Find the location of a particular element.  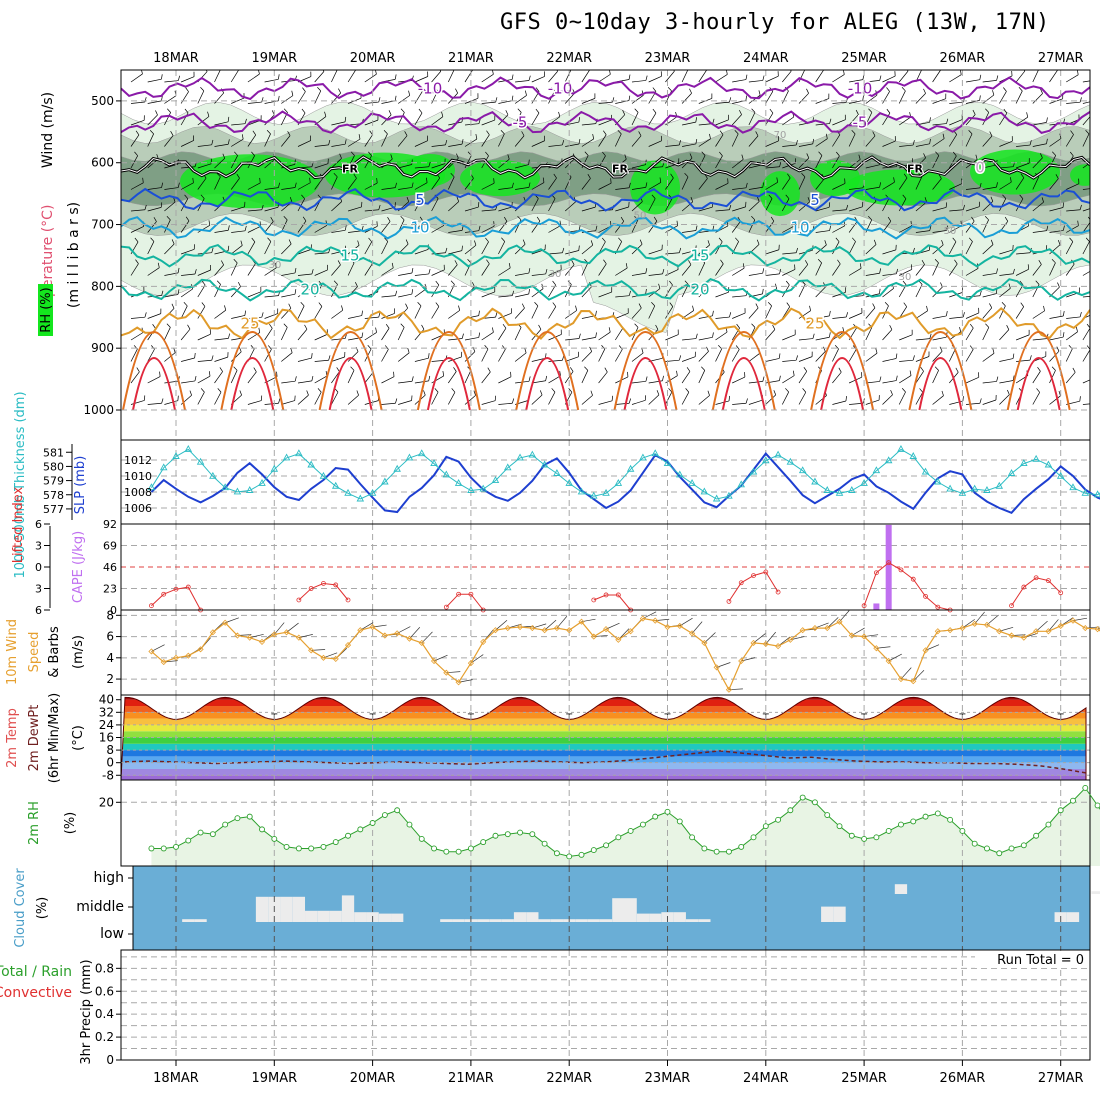

surface-isotherm is located at coordinates (448, 371).